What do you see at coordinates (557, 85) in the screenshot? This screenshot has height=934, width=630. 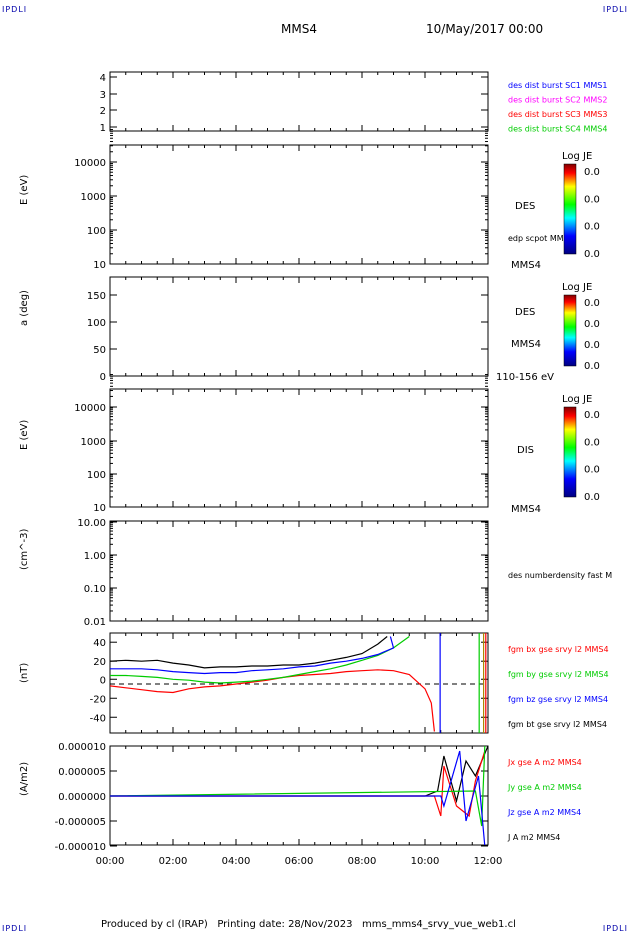 I see `panel-1-legend-item: des dist burst SC1 MMS1` at bounding box center [557, 85].